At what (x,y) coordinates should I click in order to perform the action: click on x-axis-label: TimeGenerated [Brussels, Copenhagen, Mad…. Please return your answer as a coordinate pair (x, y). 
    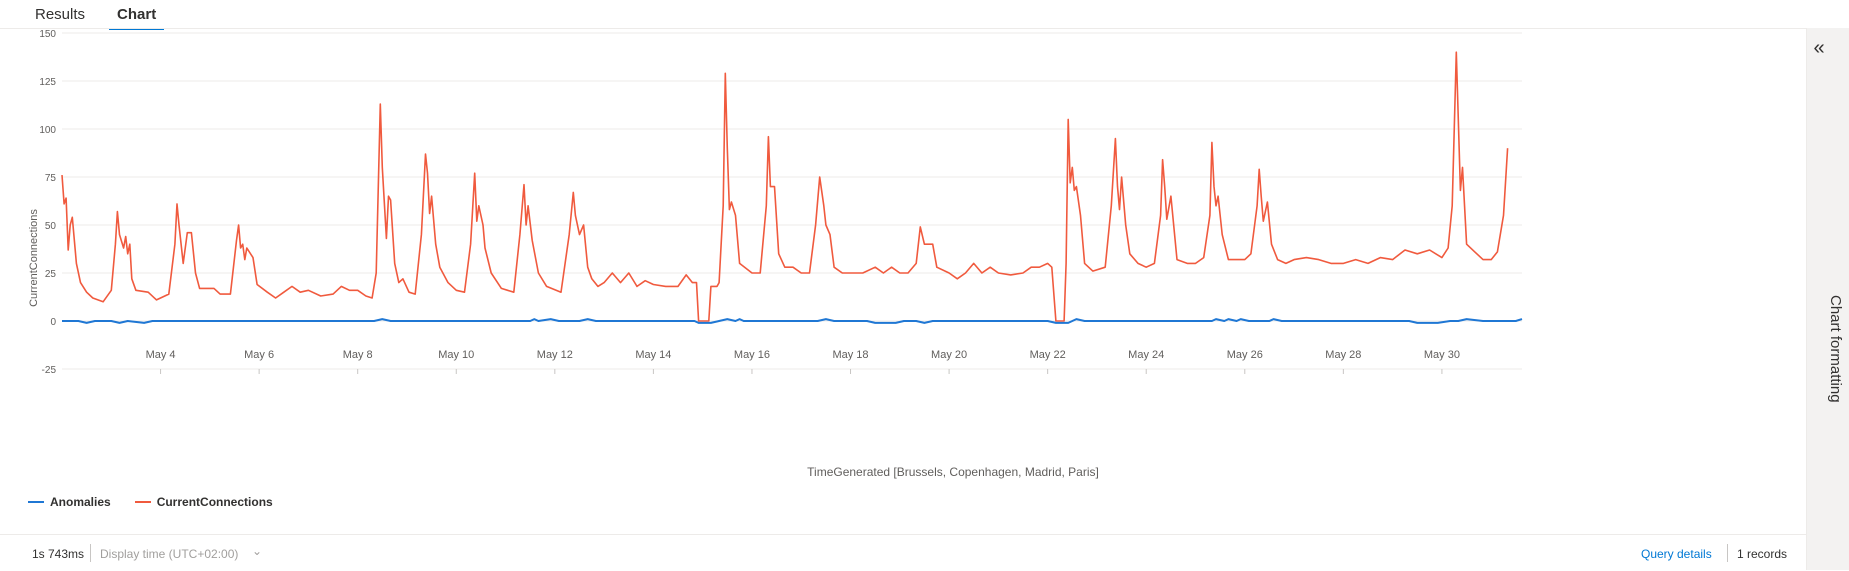
    Looking at the image, I should click on (953, 472).